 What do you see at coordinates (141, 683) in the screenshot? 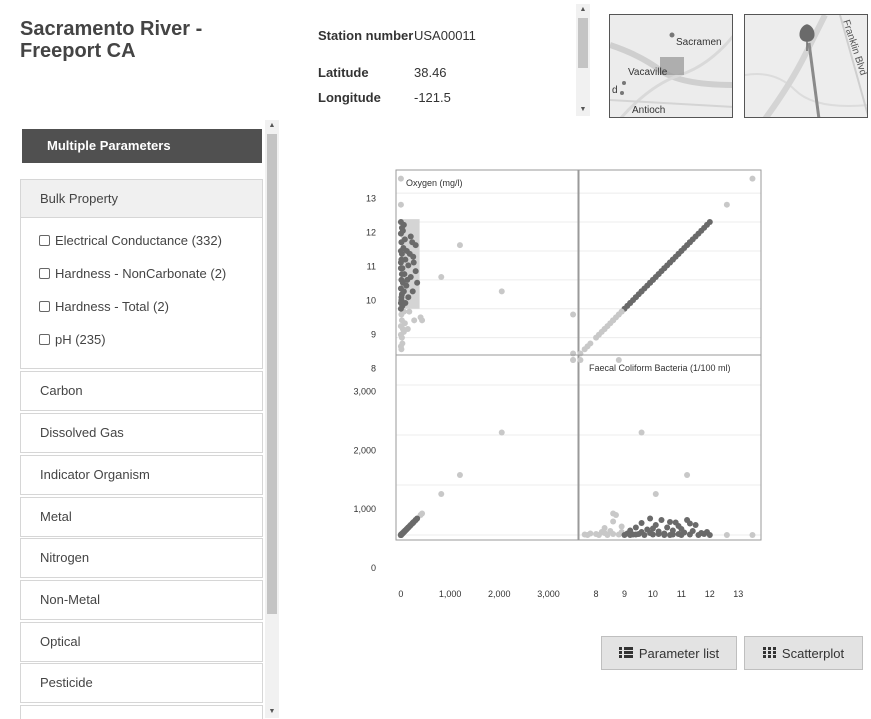
I see `sidebar-group-pesticide: Pesticide` at bounding box center [141, 683].